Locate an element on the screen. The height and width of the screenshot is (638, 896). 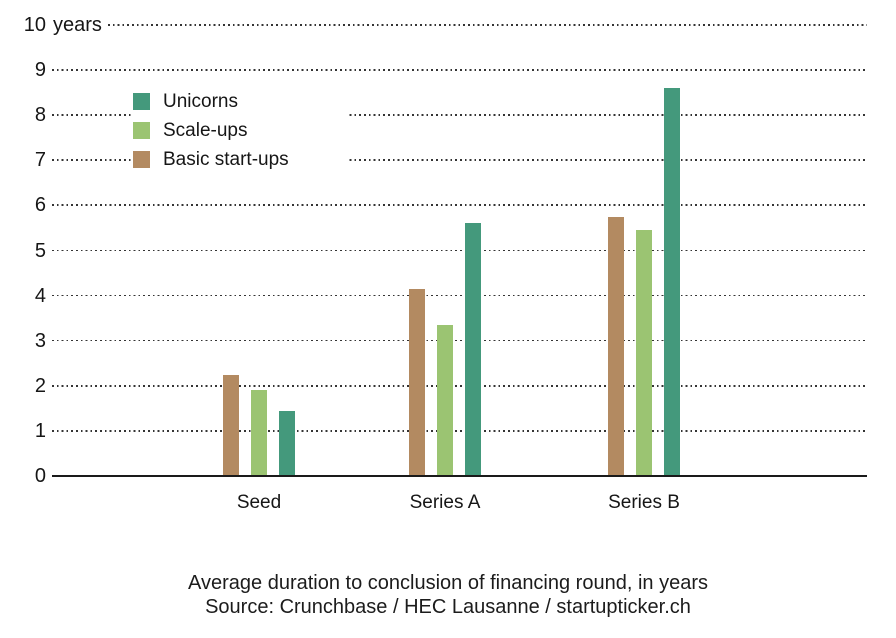
x-axis-line is located at coordinates (459, 476).